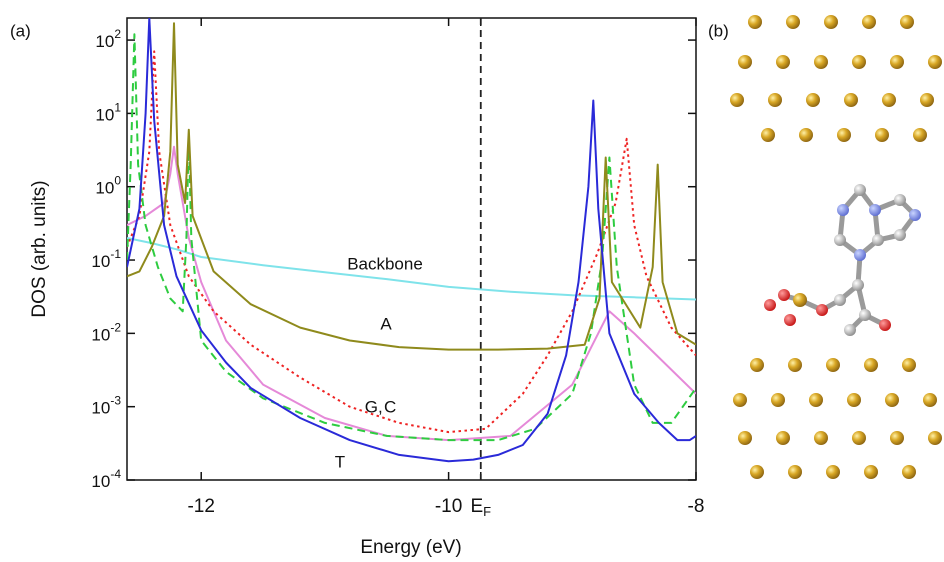  What do you see at coordinates (20, 30) in the screenshot?
I see `panel-label: (a)` at bounding box center [20, 30].